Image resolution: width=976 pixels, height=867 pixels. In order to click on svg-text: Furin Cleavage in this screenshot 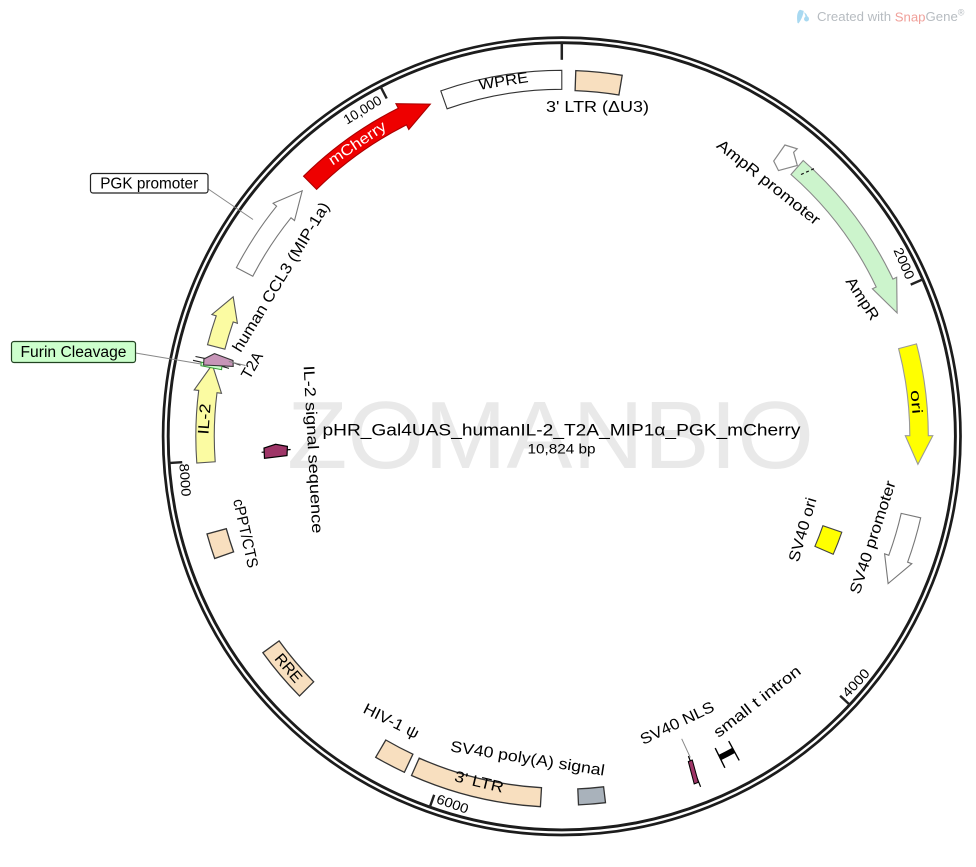, I will do `click(74, 352)`.